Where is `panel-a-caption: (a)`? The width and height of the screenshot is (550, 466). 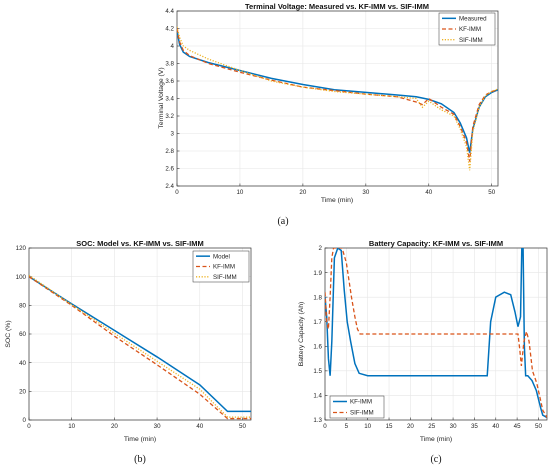 panel-a-caption: (a) is located at coordinates (282, 221).